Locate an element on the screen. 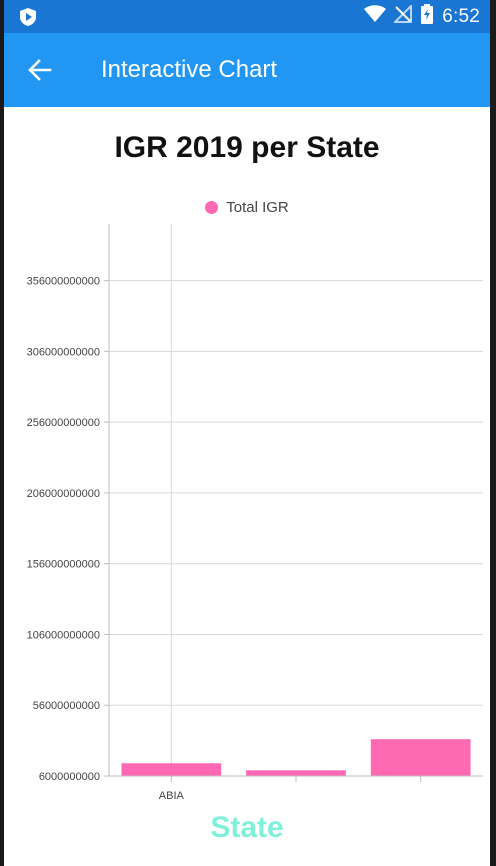 This screenshot has height=866, width=496. chart-title: IGR 2019 per State is located at coordinates (247, 147).